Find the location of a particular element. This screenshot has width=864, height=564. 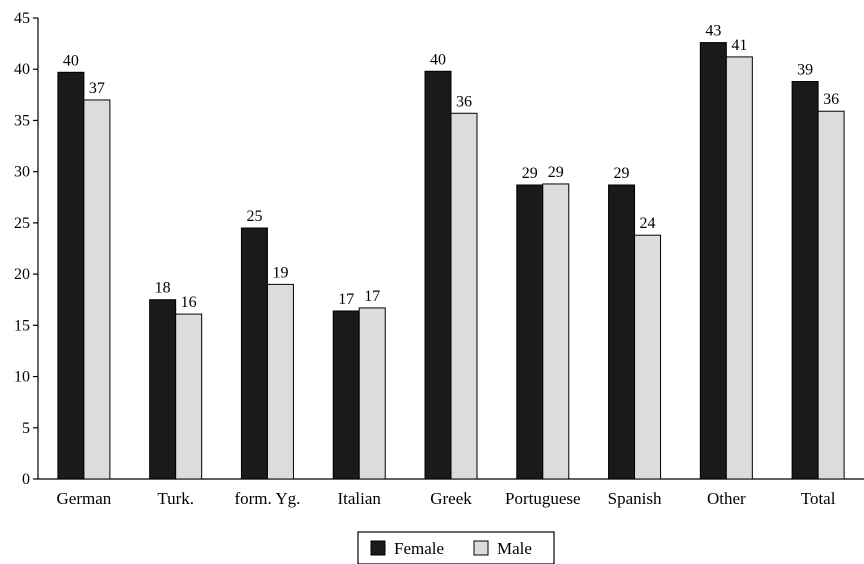

x-category-label: Greek is located at coordinates (451, 498).